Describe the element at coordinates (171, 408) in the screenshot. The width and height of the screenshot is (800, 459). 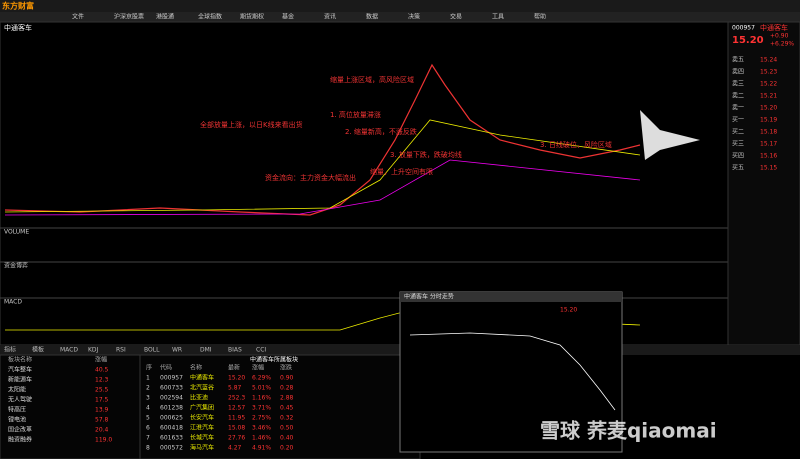
I see `stock-cell: 601238` at that location.